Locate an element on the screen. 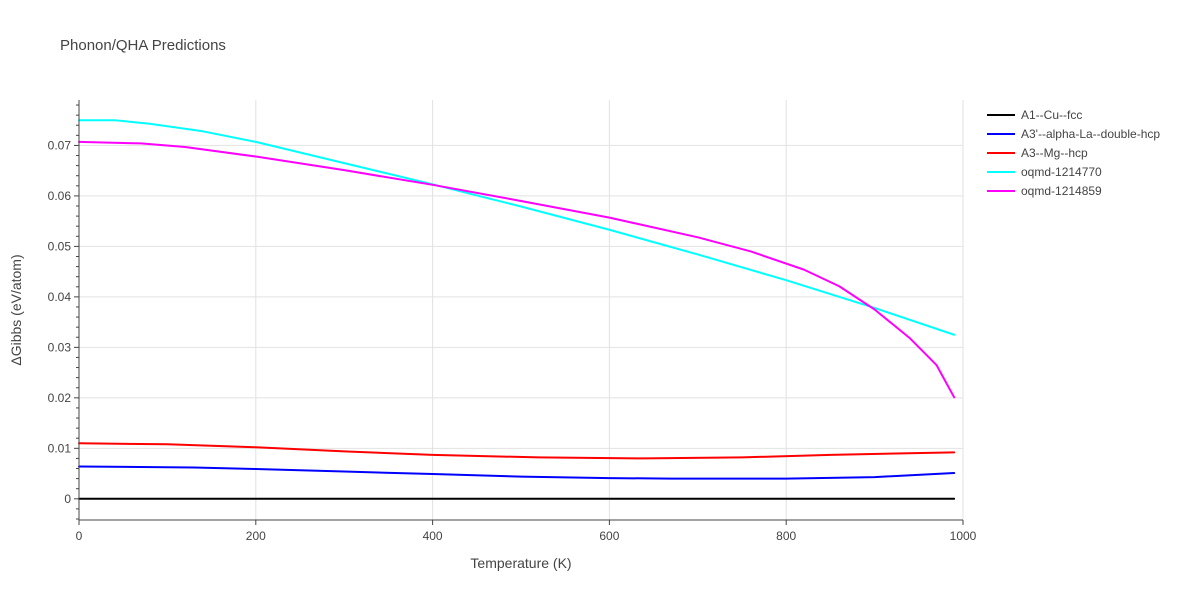  y-tick-label: 0.02 is located at coordinates (60, 398).